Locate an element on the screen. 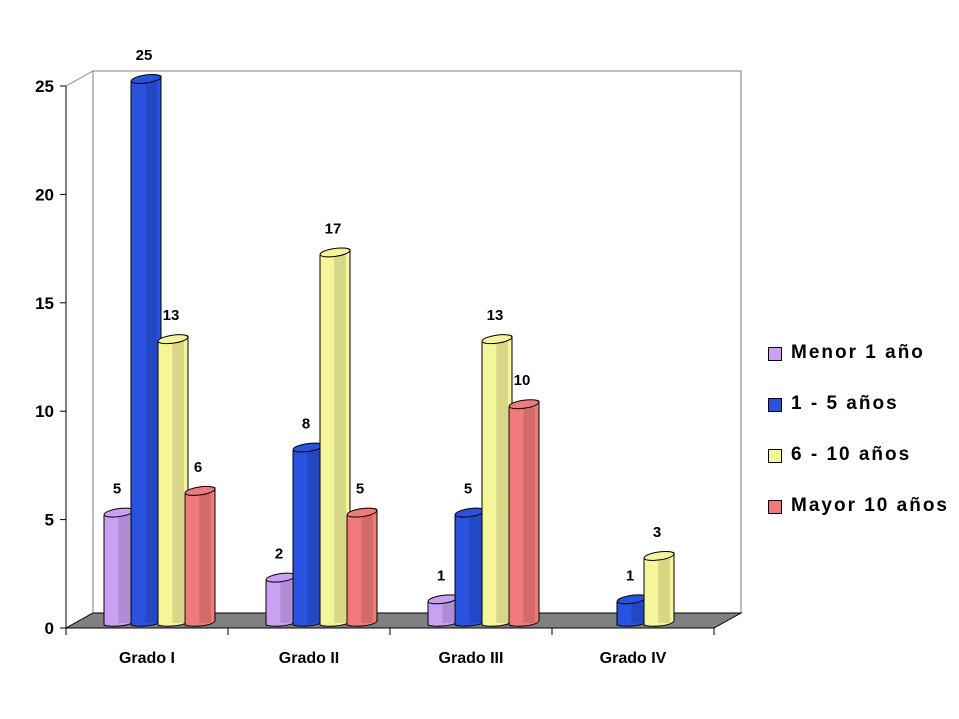 The image size is (959, 719). legend-item: Menor 1 año is located at coordinates (863, 352).